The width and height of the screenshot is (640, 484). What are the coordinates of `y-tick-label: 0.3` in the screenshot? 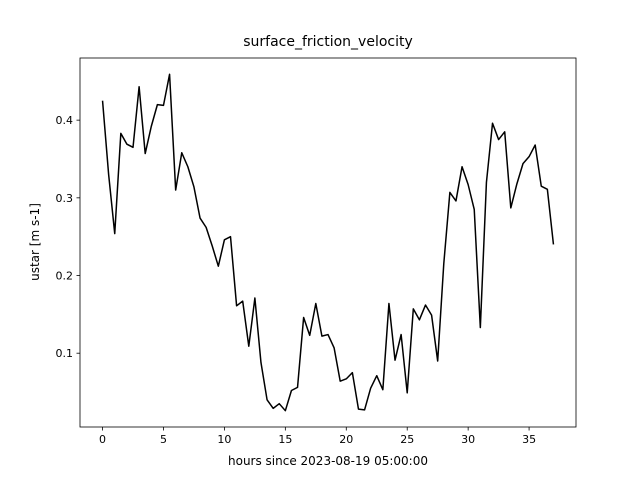 It's located at (65, 198).